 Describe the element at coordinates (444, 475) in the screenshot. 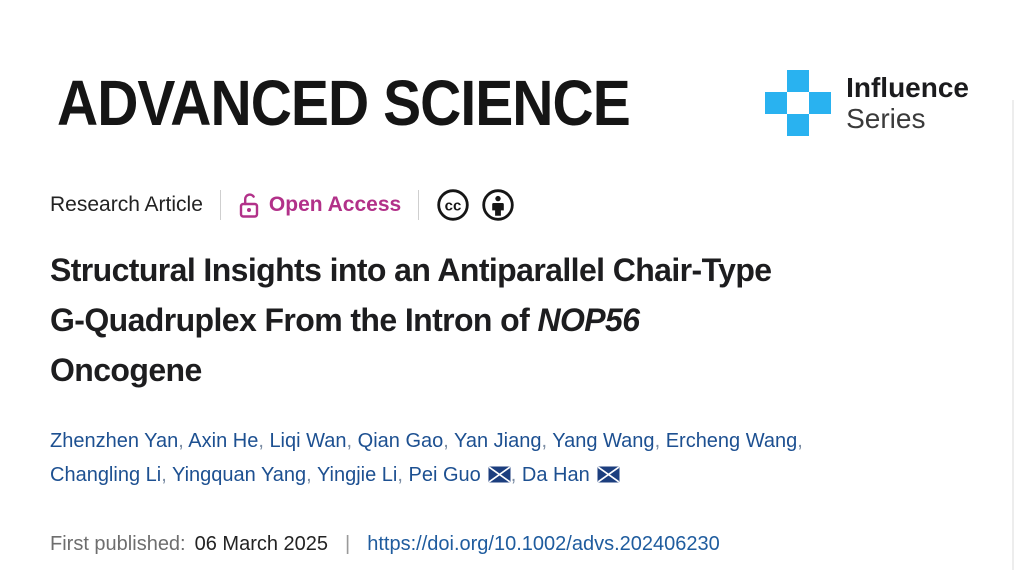

I see `author-link: Pei Guo` at that location.